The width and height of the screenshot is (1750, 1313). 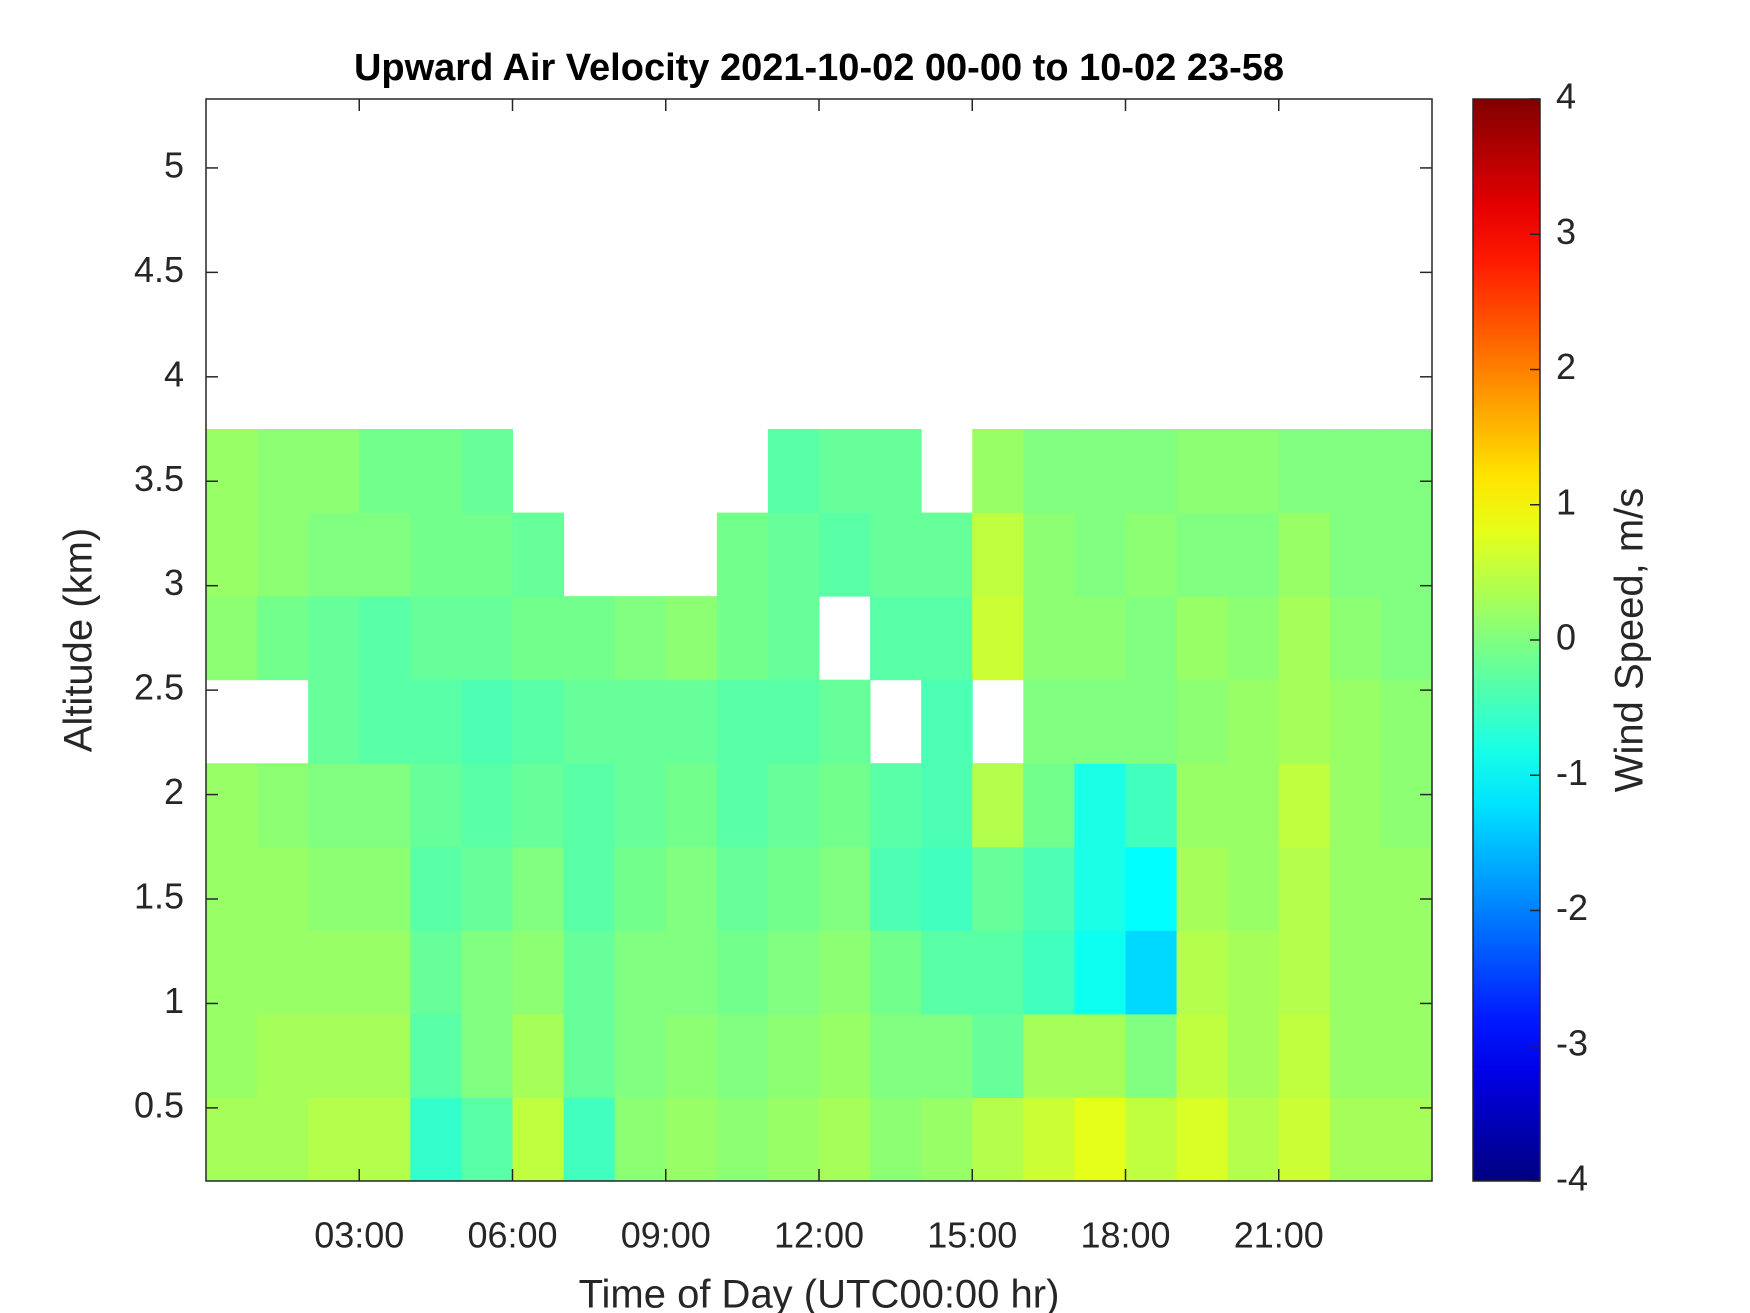 What do you see at coordinates (1572, 1042) in the screenshot?
I see `colorbar-tick-label: -3` at bounding box center [1572, 1042].